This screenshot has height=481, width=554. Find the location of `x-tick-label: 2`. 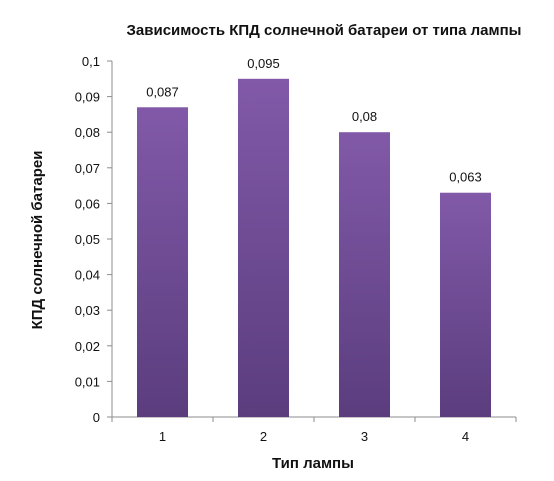

x-tick-label: 2 is located at coordinates (263, 436).